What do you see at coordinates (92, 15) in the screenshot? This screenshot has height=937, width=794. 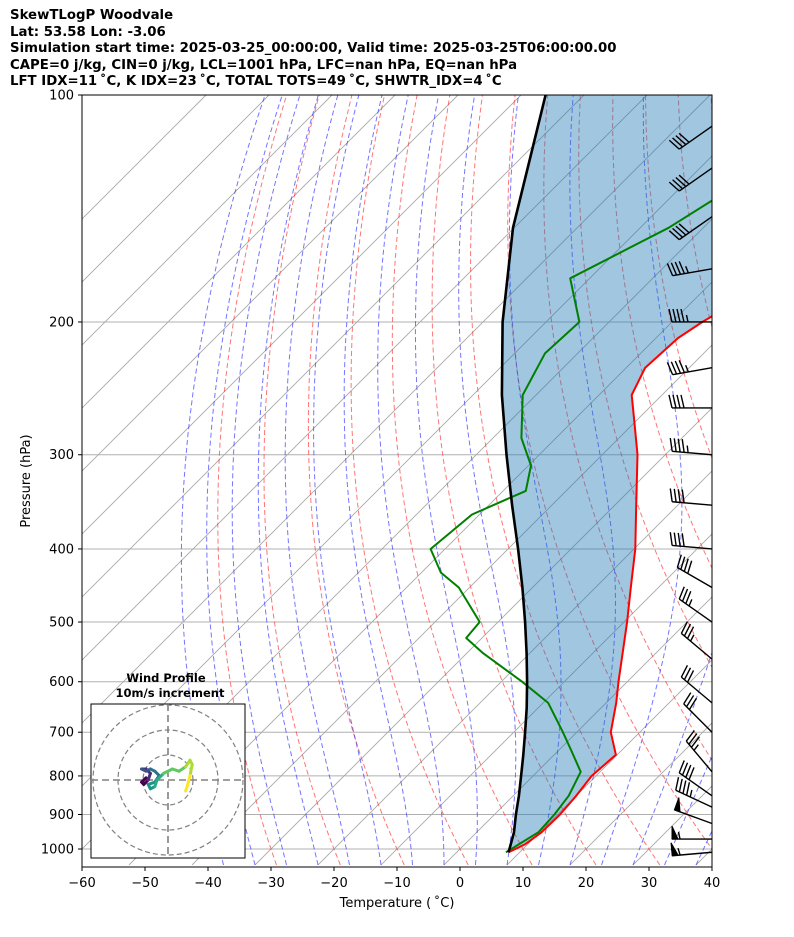 I see `chart-title: SkewTLogP Woodvale` at bounding box center [92, 15].